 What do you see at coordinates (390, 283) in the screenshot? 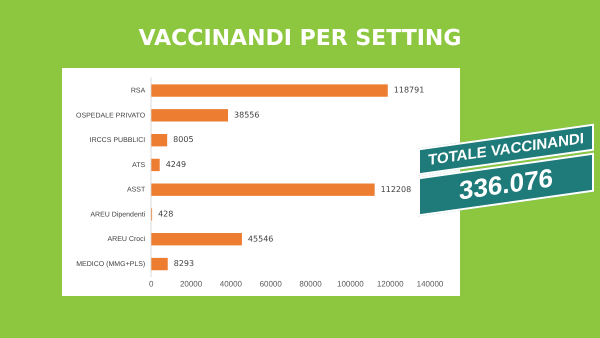
I see `x-tick-label: 120000` at bounding box center [390, 283].